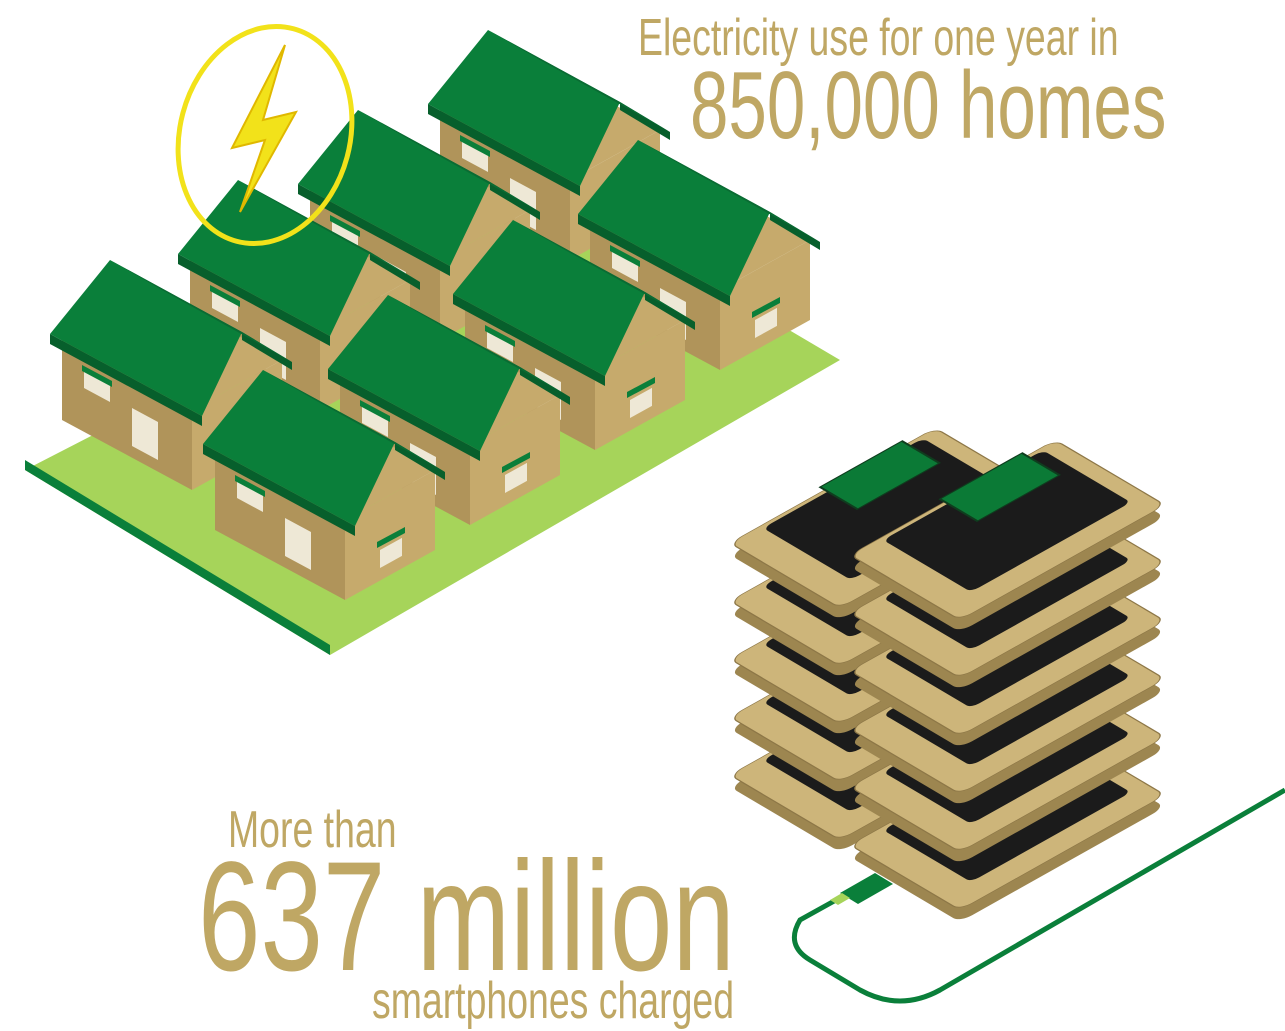 The height and width of the screenshot is (1031, 1285). I want to click on headline: 637 million, so click(466, 916).